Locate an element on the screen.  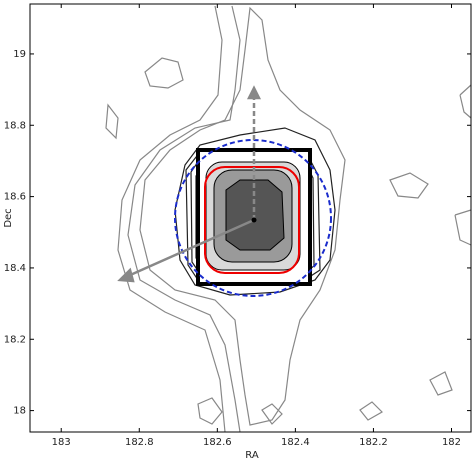
x-axis-label: RA is located at coordinates (252, 455).